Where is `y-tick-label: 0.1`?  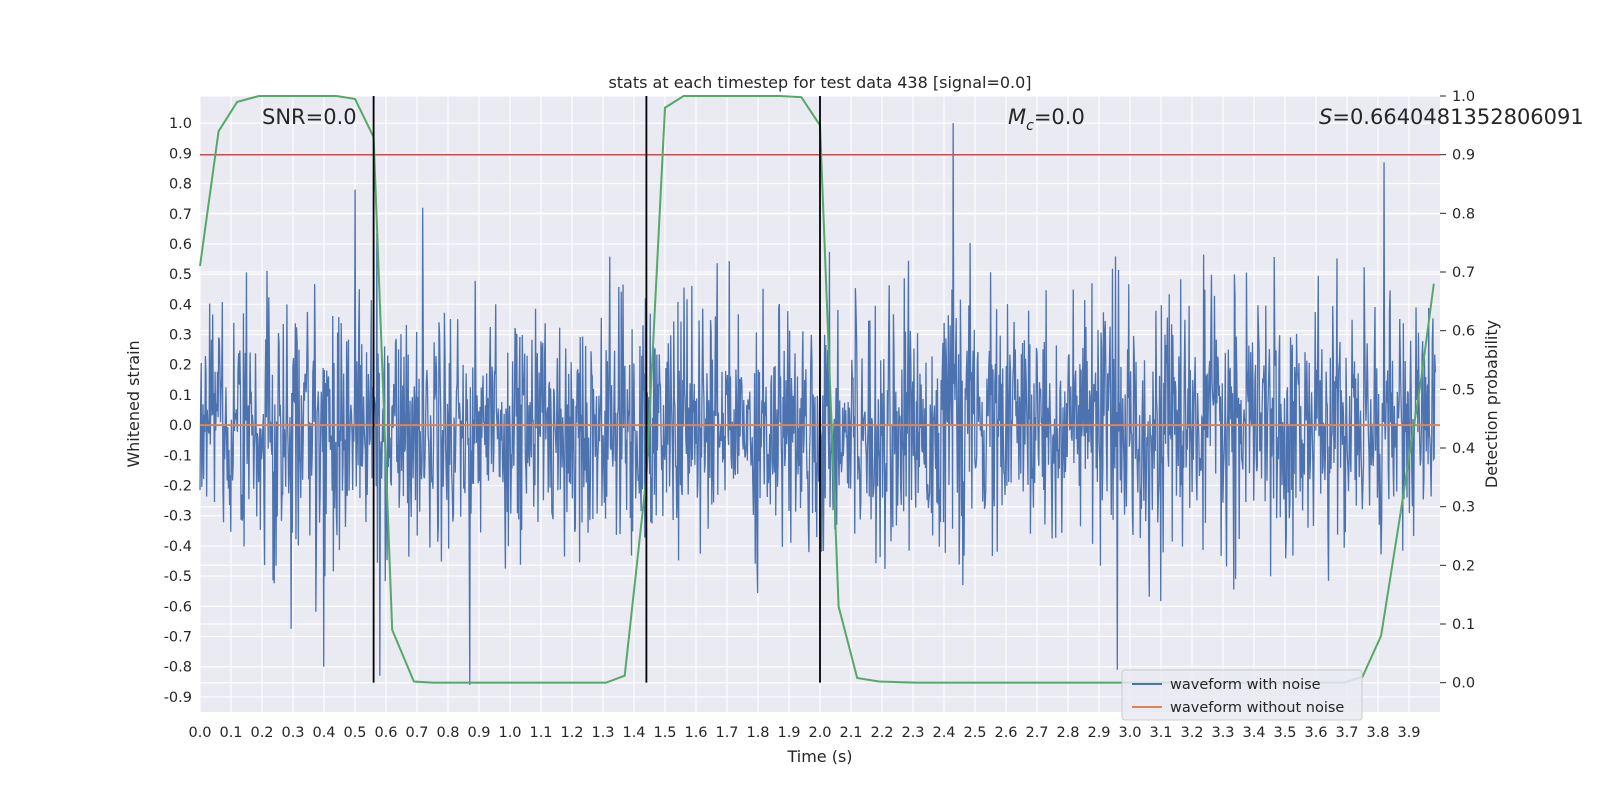 y-tick-label: 0.1 is located at coordinates (180, 396).